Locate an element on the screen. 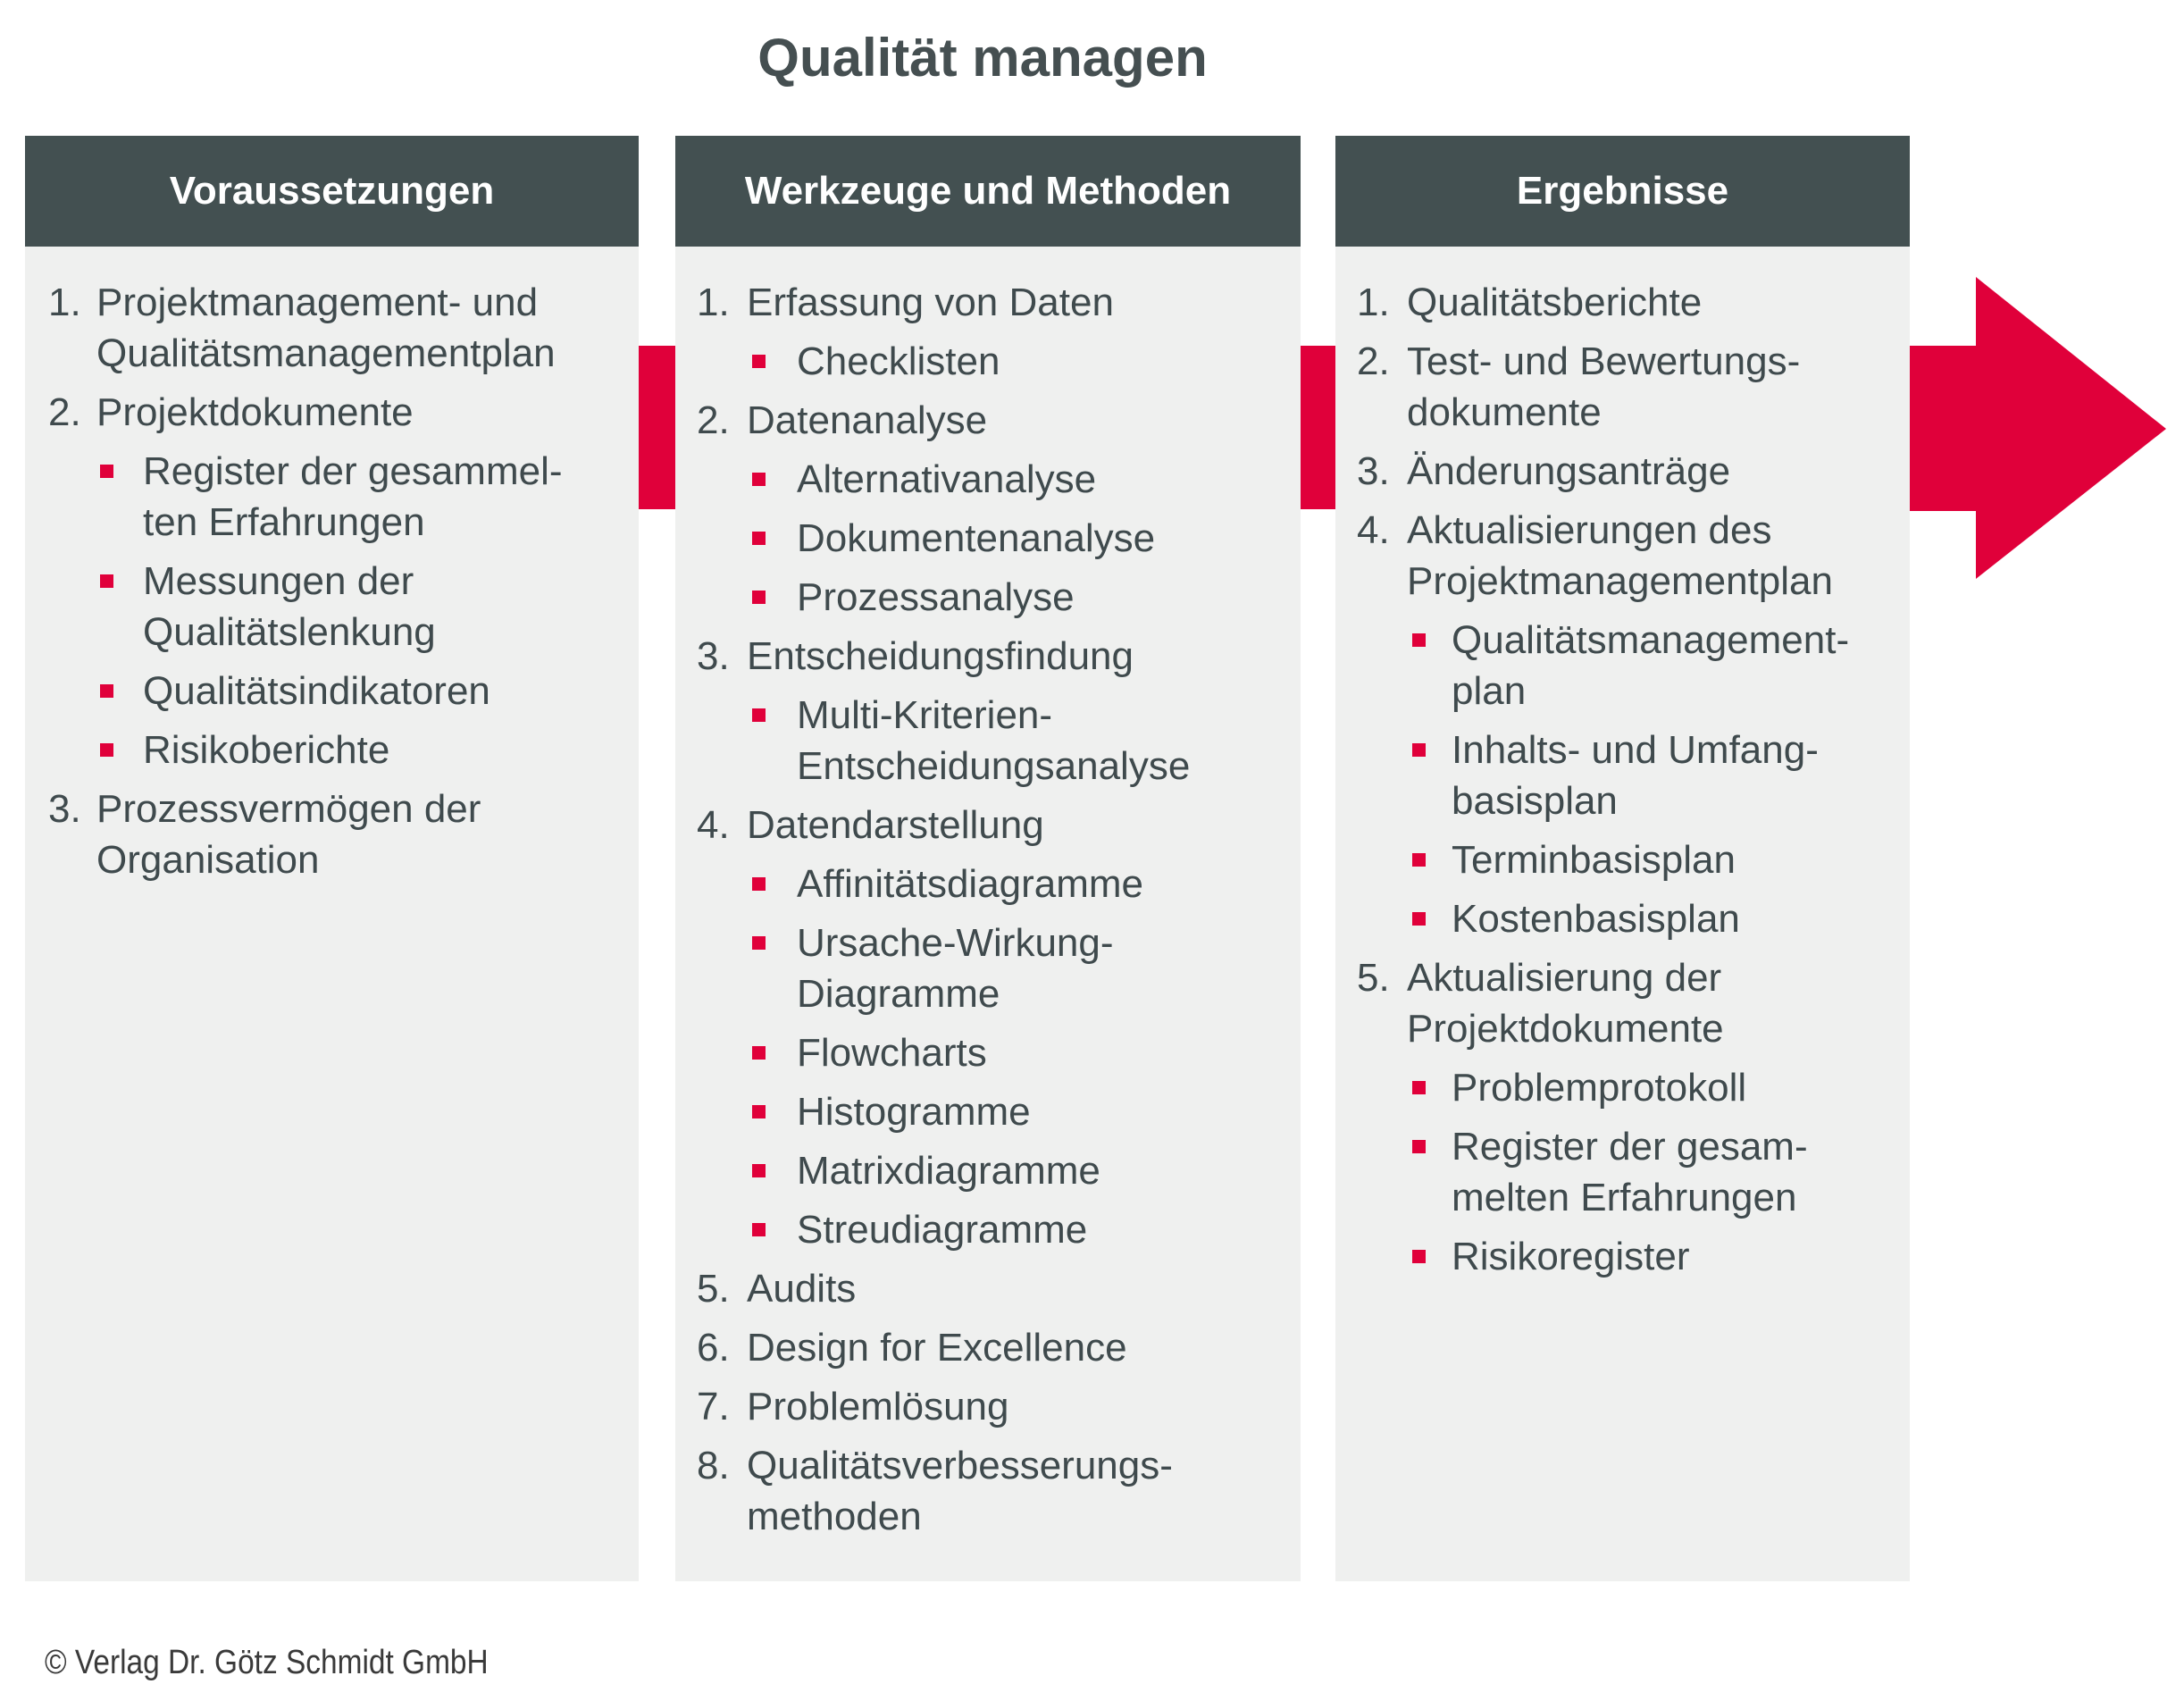  sub-list-item: Streudiagramme is located at coordinates (988, 1229).